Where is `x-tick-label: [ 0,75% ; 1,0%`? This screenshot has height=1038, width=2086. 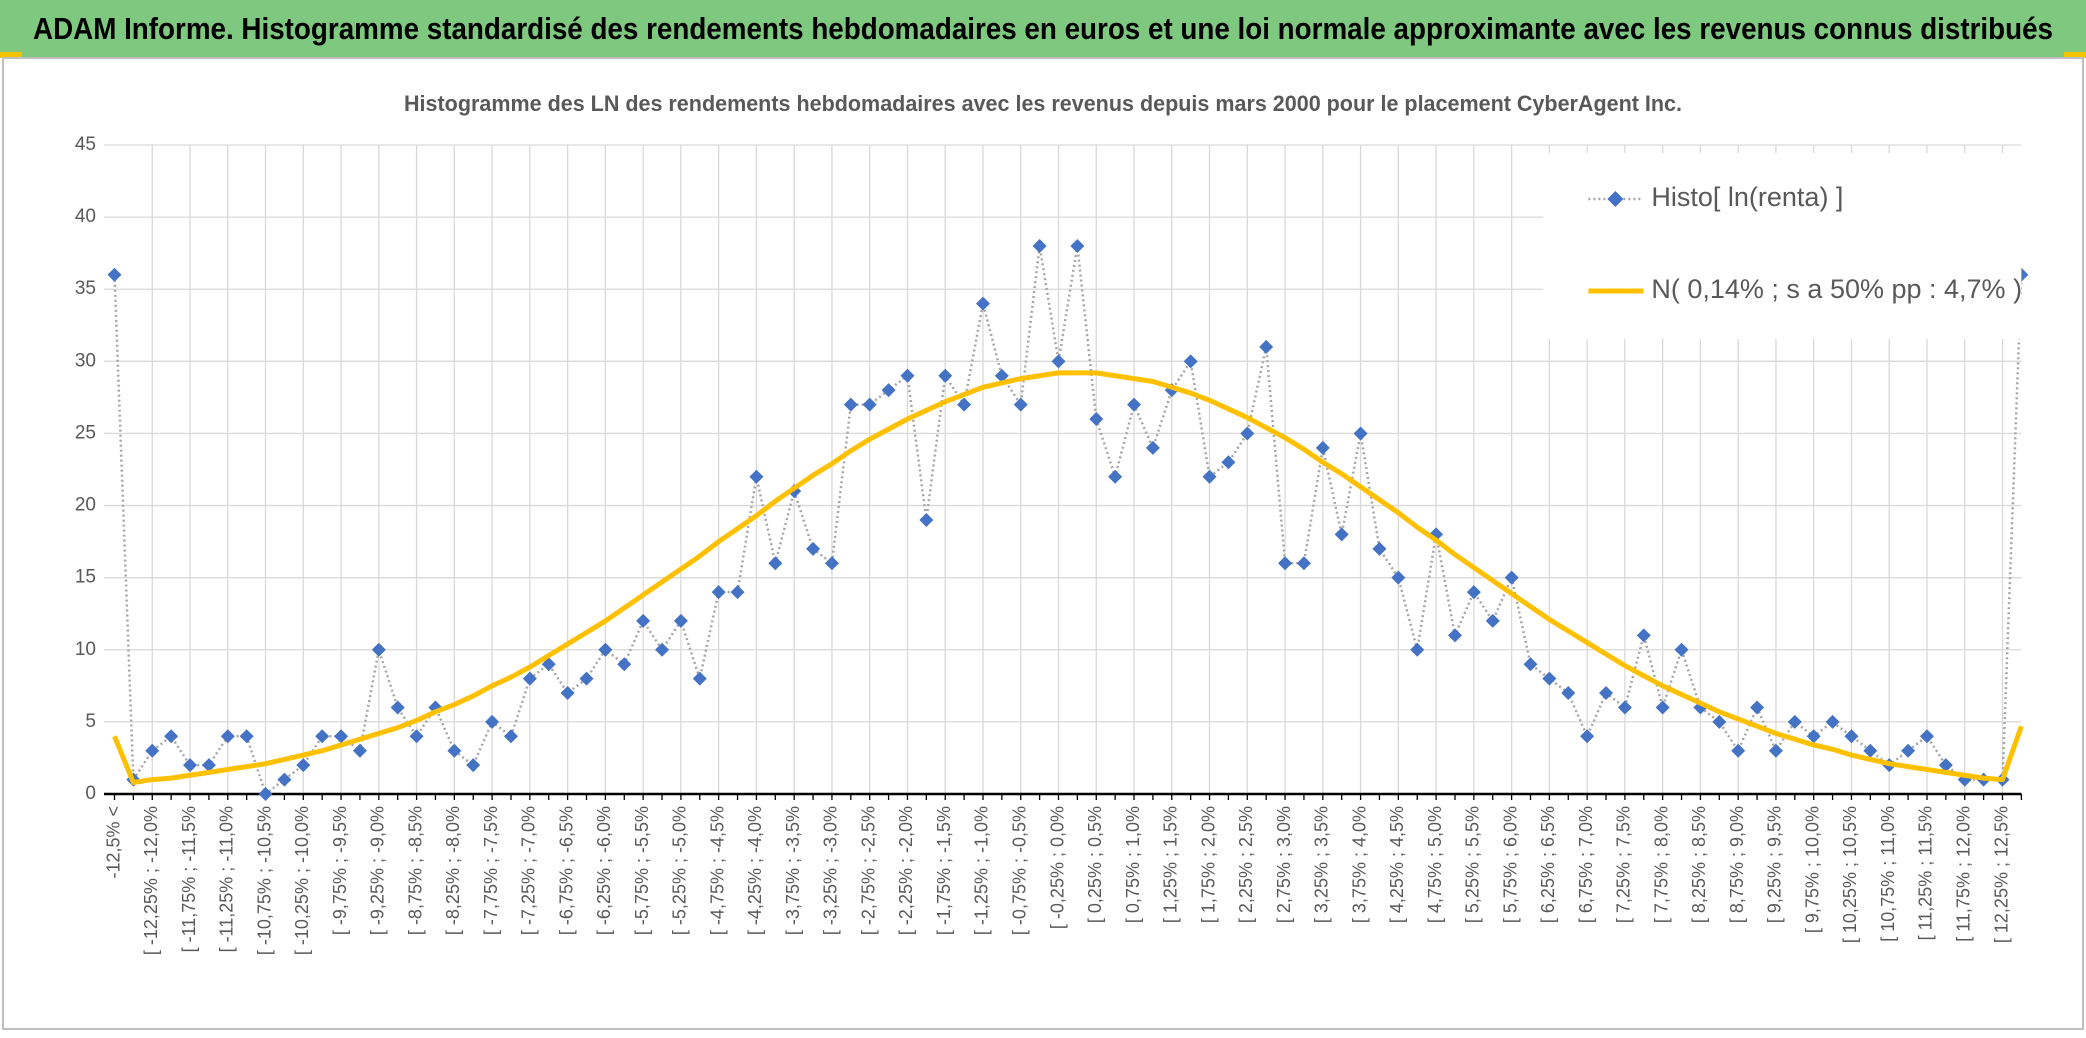 x-tick-label: [ 0,75% ; 1,0% is located at coordinates (1133, 864).